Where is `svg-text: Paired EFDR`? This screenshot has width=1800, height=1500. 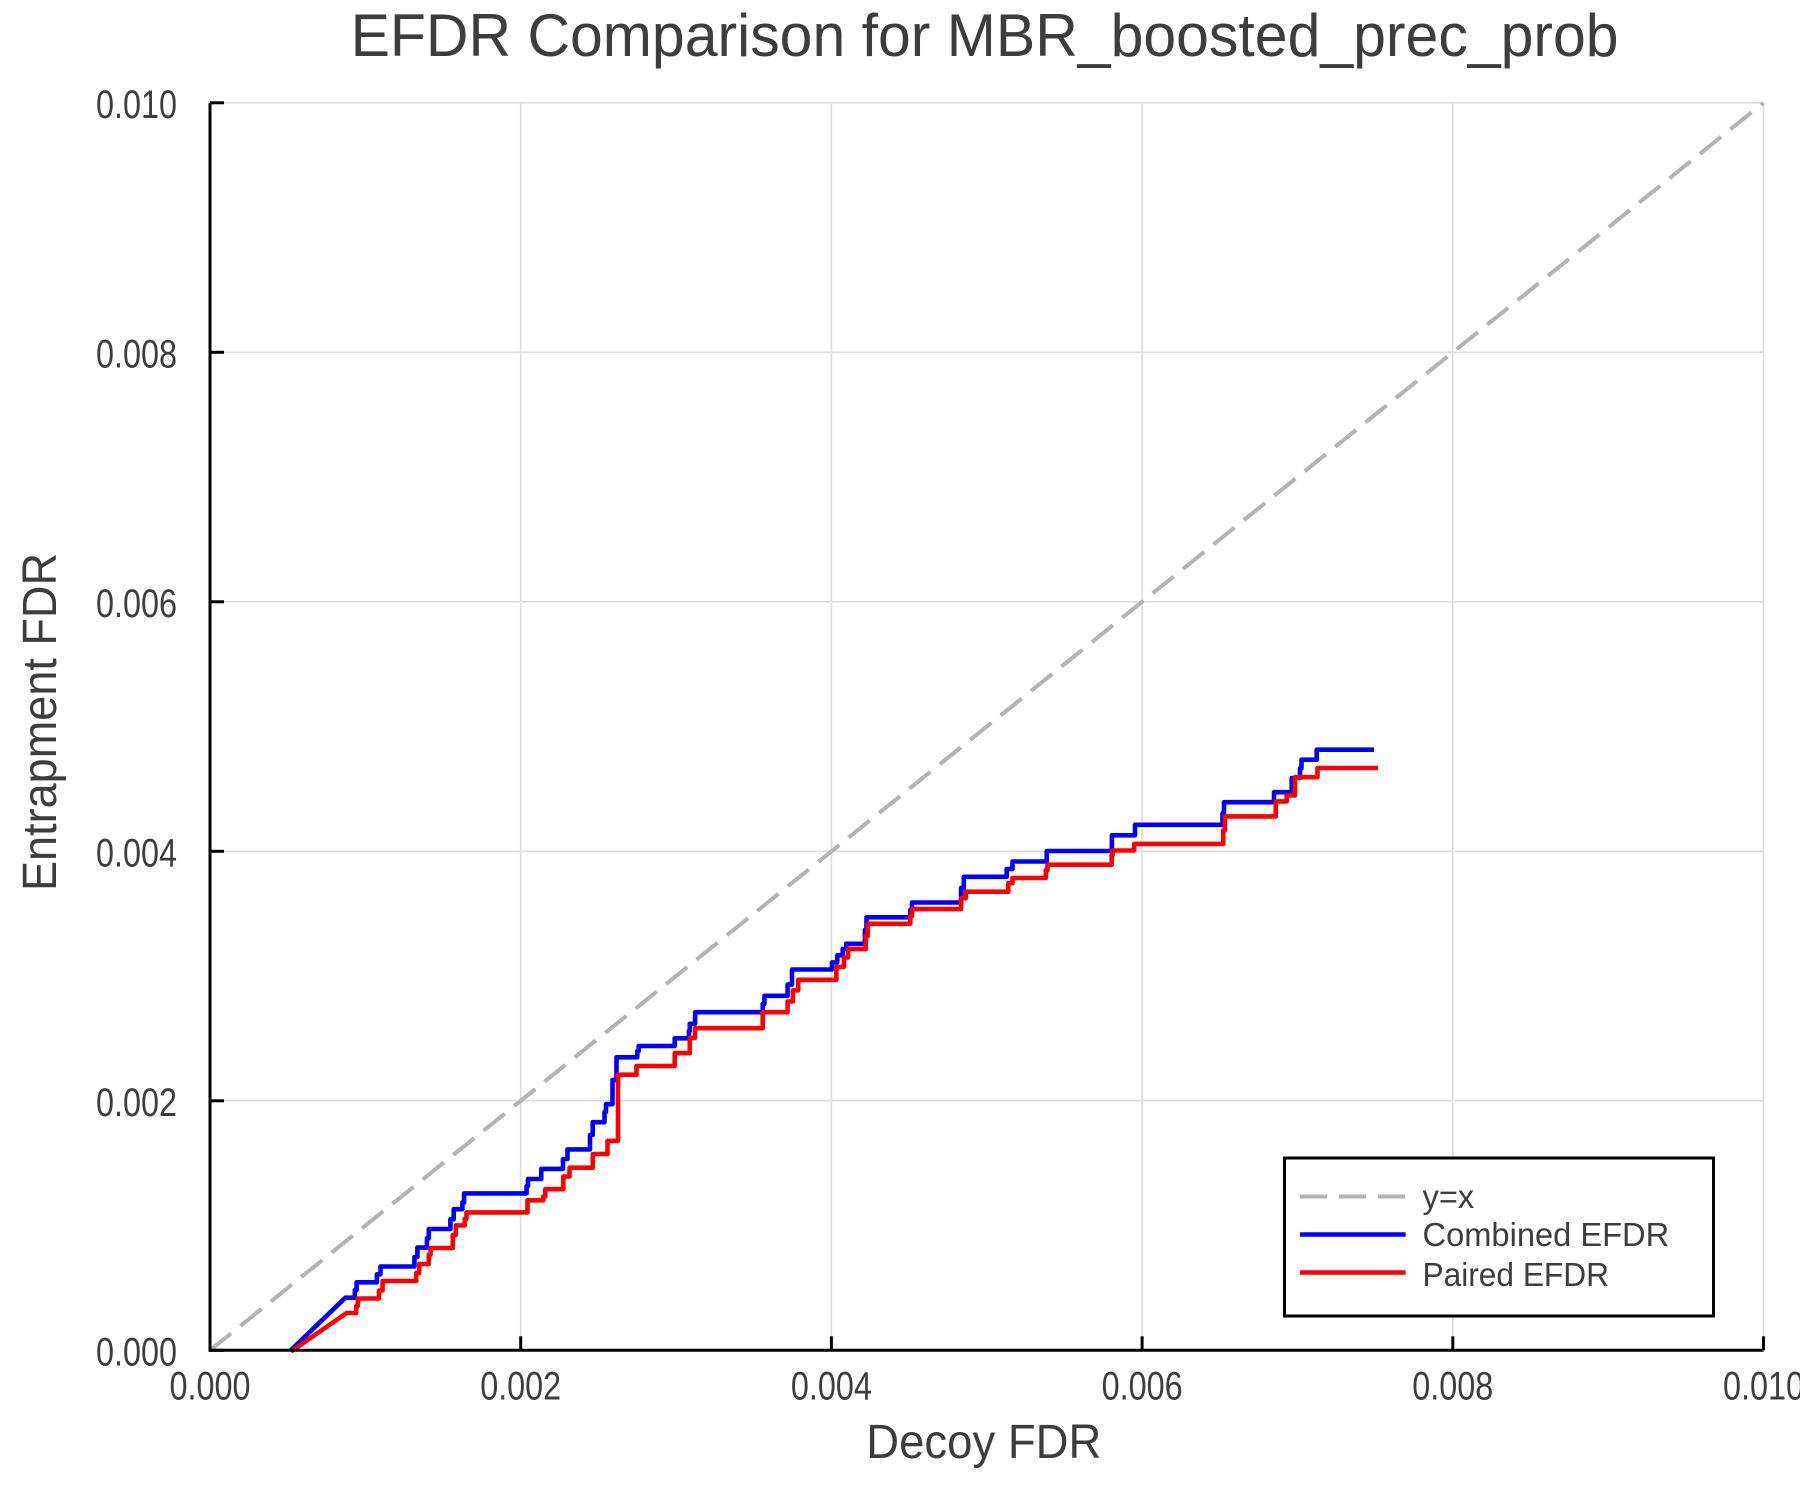 svg-text: Paired EFDR is located at coordinates (1516, 1274).